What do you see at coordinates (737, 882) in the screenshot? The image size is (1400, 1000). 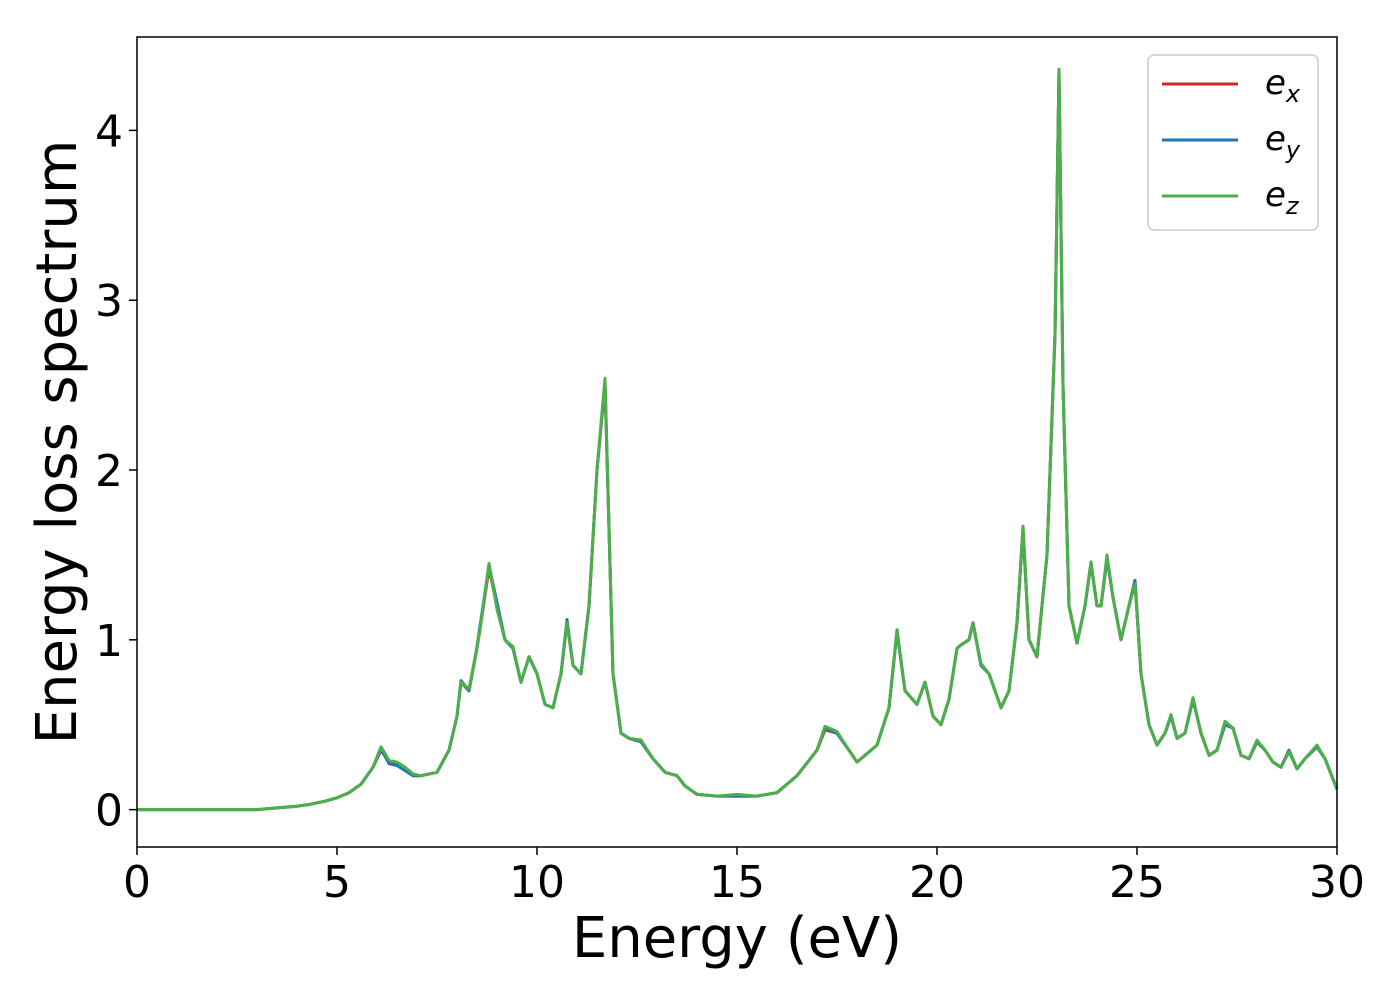 I see `x-tick-label: 15` at bounding box center [737, 882].